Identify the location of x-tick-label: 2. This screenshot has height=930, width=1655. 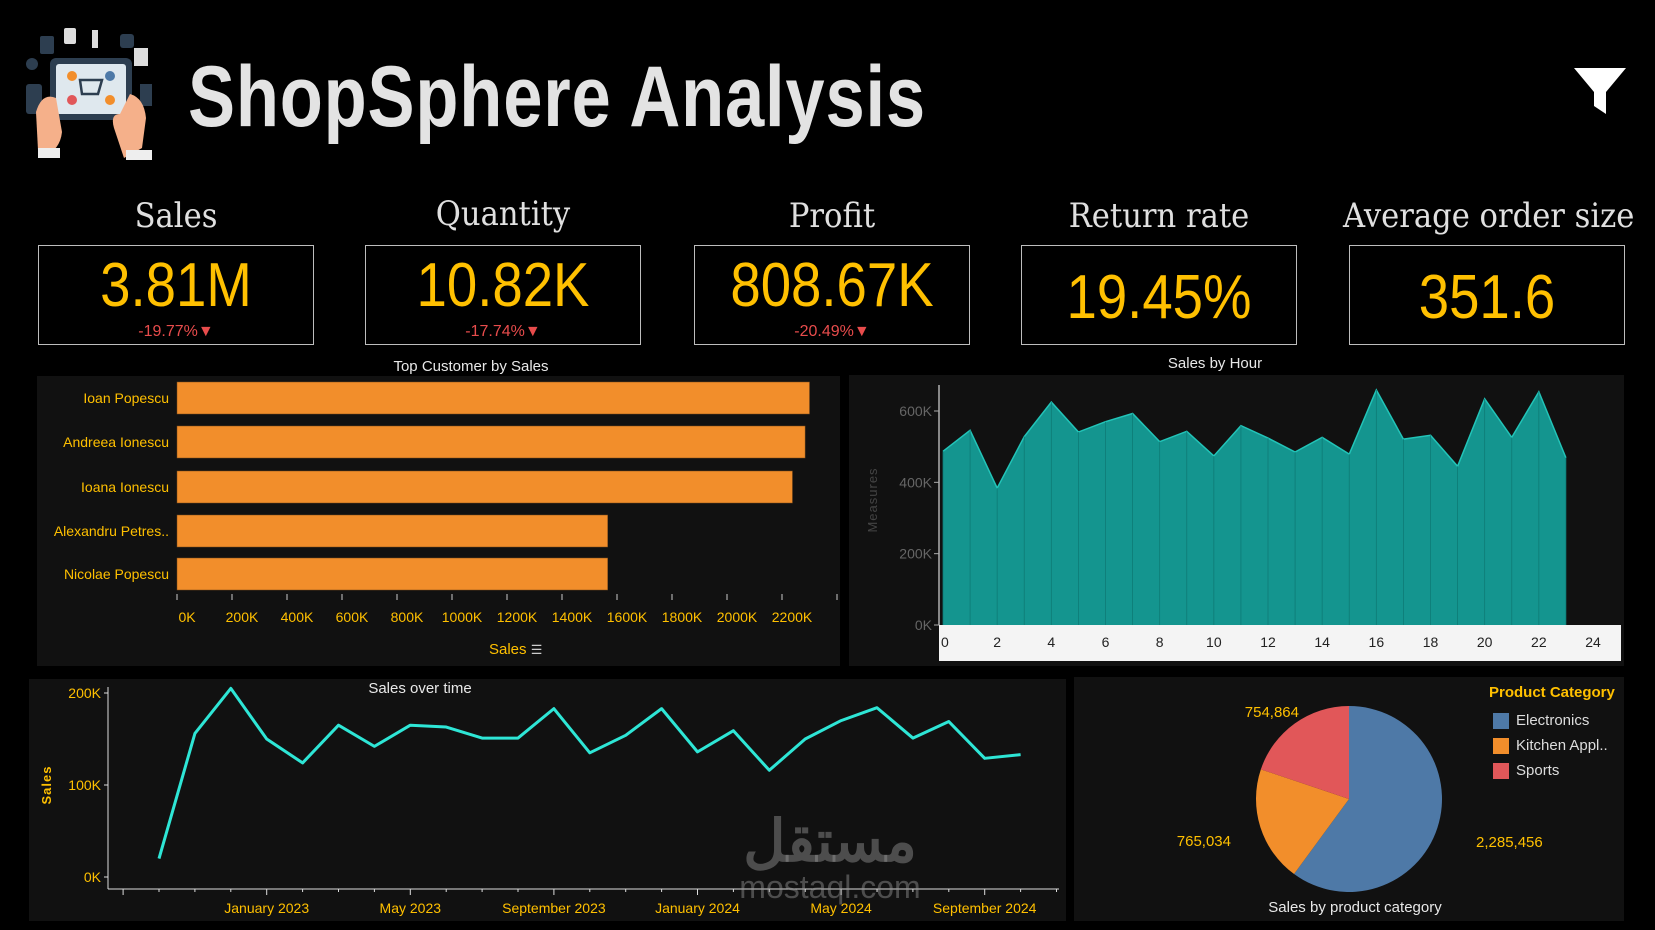
(997, 642).